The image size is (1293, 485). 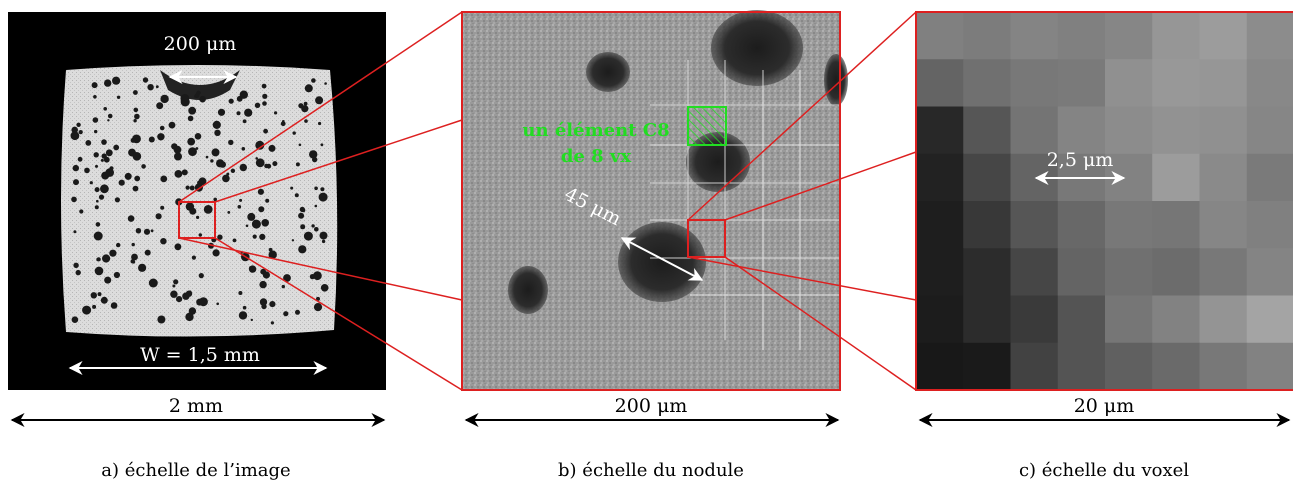 What do you see at coordinates (197, 220) in the screenshot?
I see `zoom-box-a` at bounding box center [197, 220].